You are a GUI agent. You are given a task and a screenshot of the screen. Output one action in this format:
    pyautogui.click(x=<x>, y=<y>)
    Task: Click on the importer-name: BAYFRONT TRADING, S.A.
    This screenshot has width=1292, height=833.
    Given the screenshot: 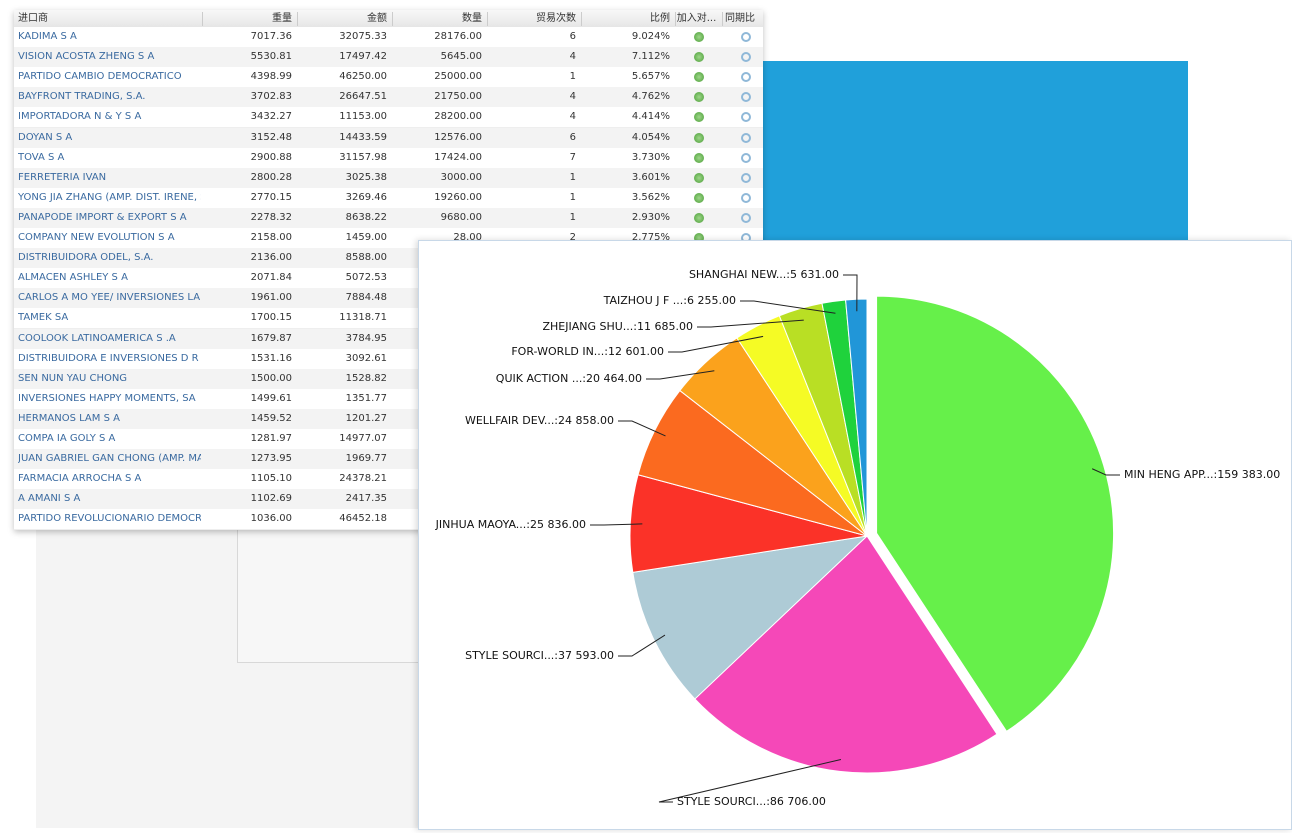 What is the action you would take?
    pyautogui.click(x=82, y=97)
    